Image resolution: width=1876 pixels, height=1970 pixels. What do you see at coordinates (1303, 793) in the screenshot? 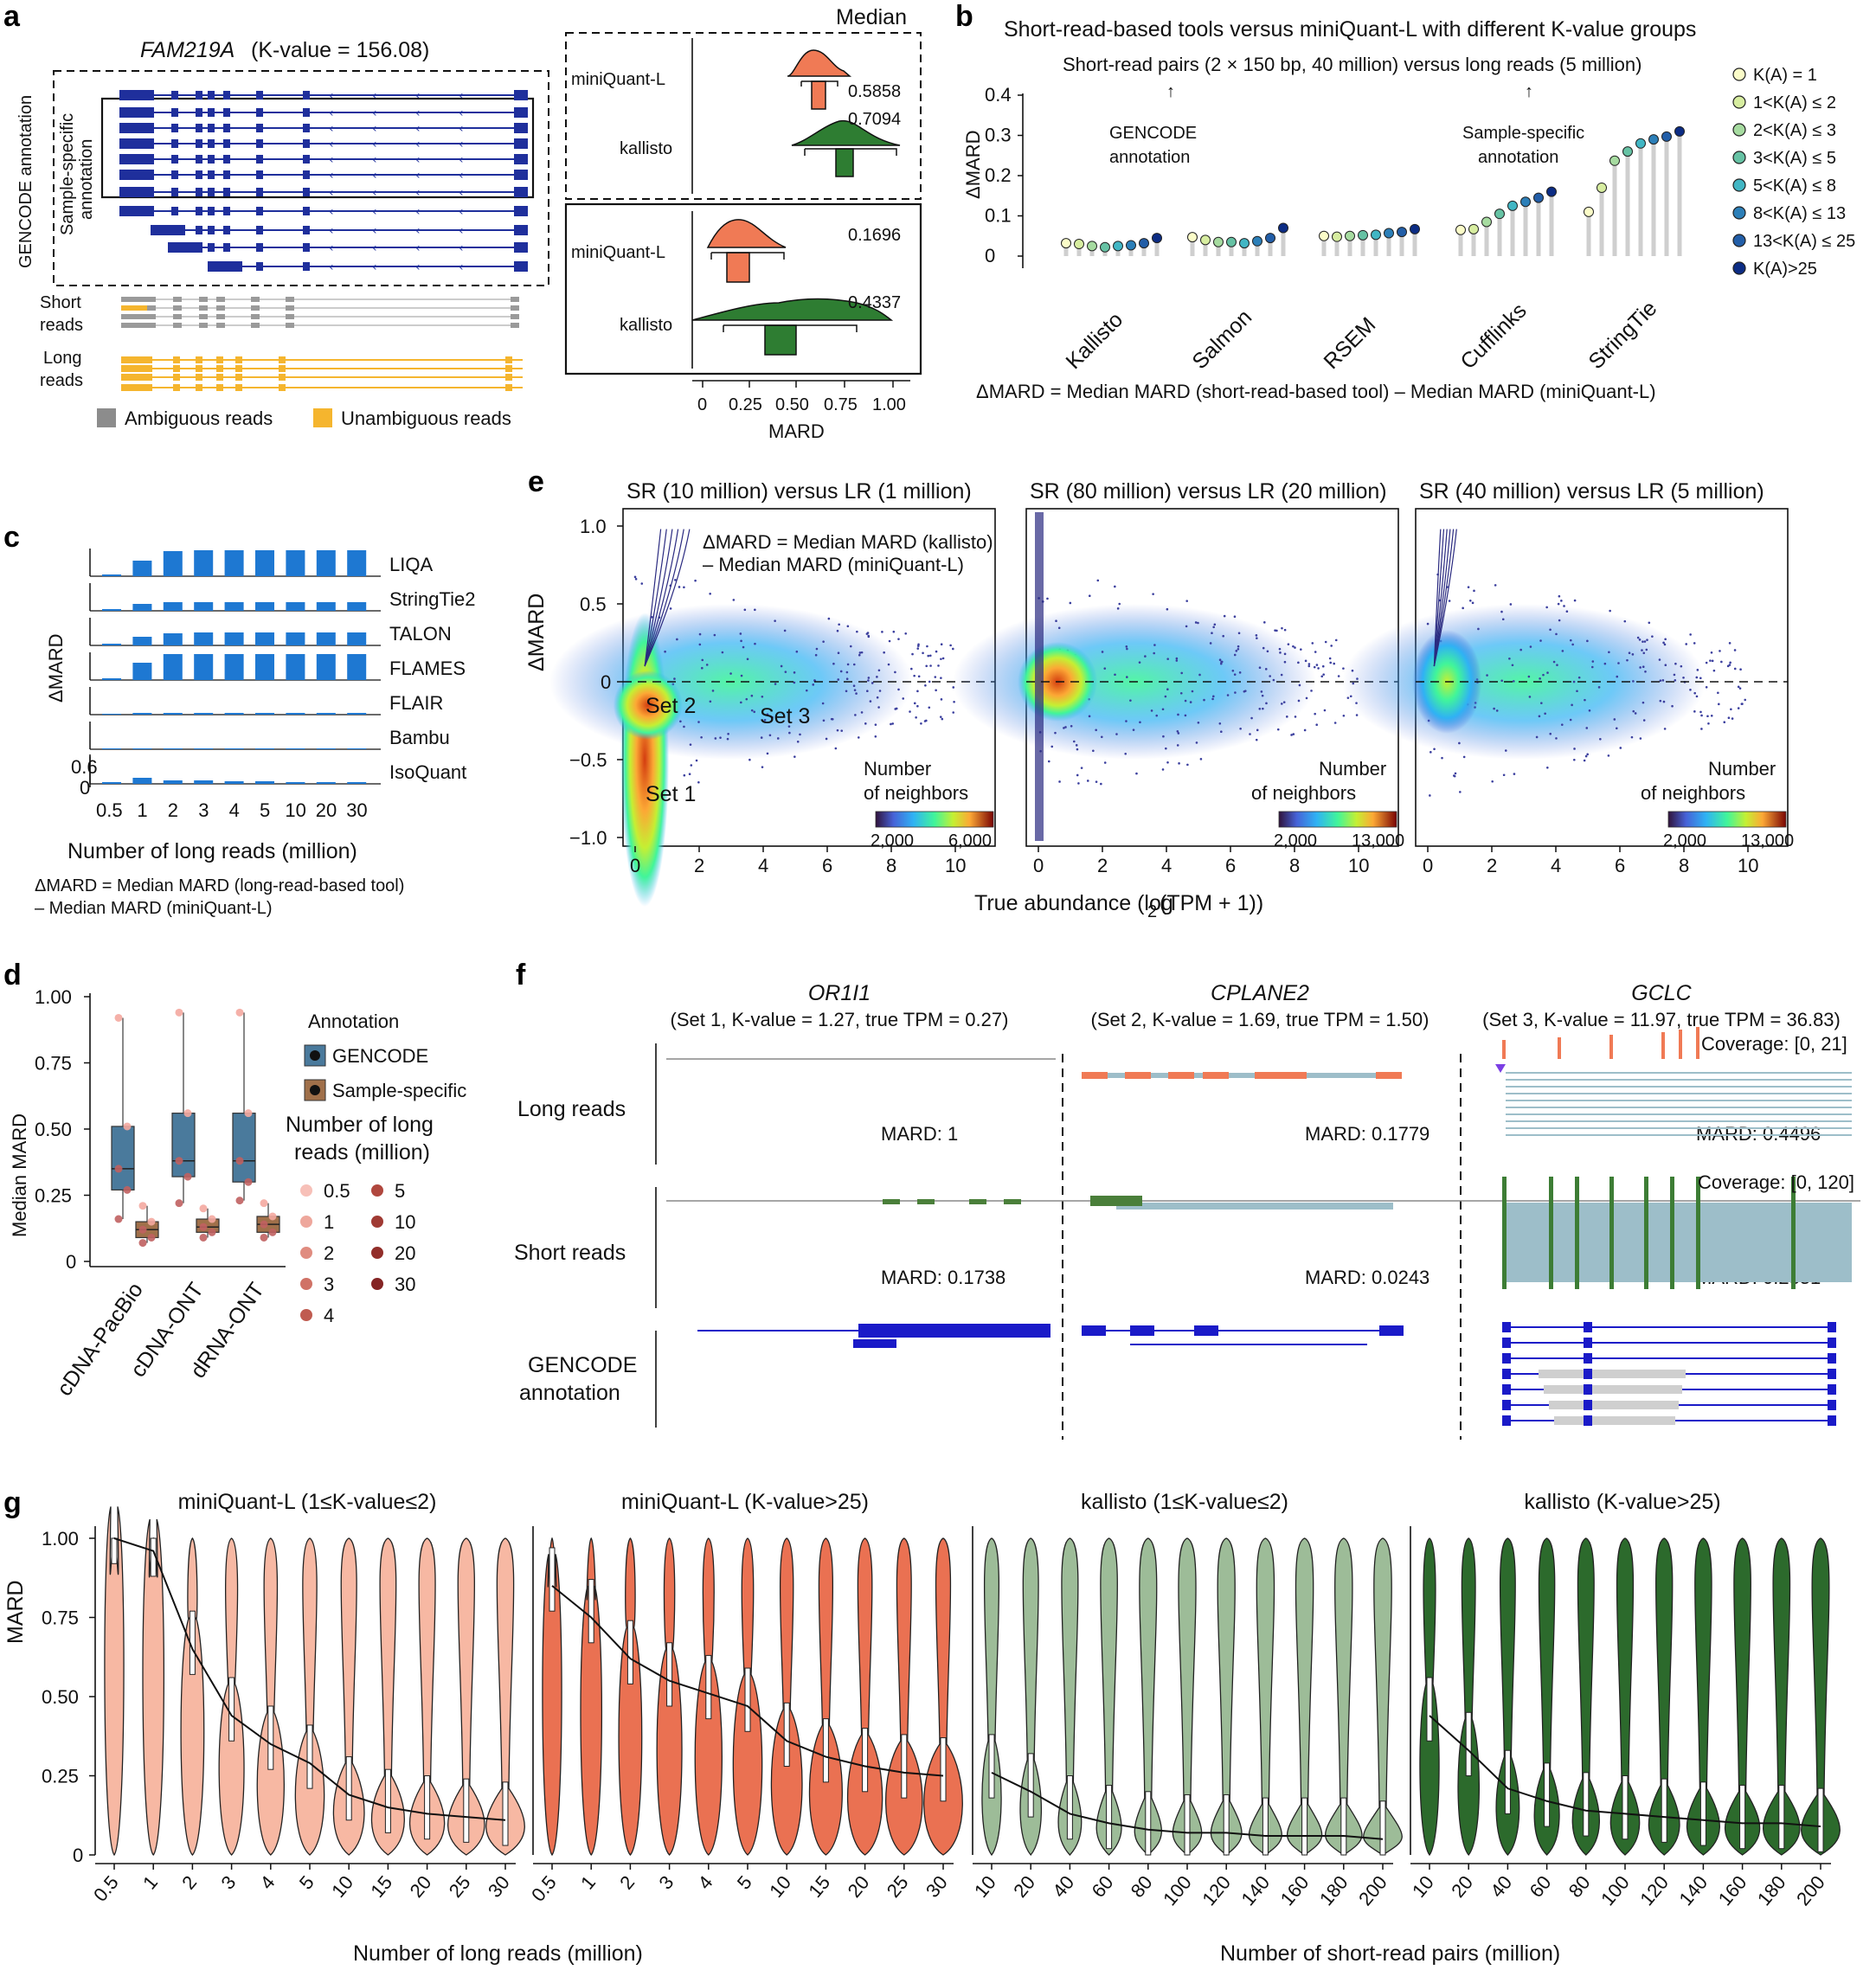
I see `e-cbar-title-2: of neighbors` at bounding box center [1303, 793].